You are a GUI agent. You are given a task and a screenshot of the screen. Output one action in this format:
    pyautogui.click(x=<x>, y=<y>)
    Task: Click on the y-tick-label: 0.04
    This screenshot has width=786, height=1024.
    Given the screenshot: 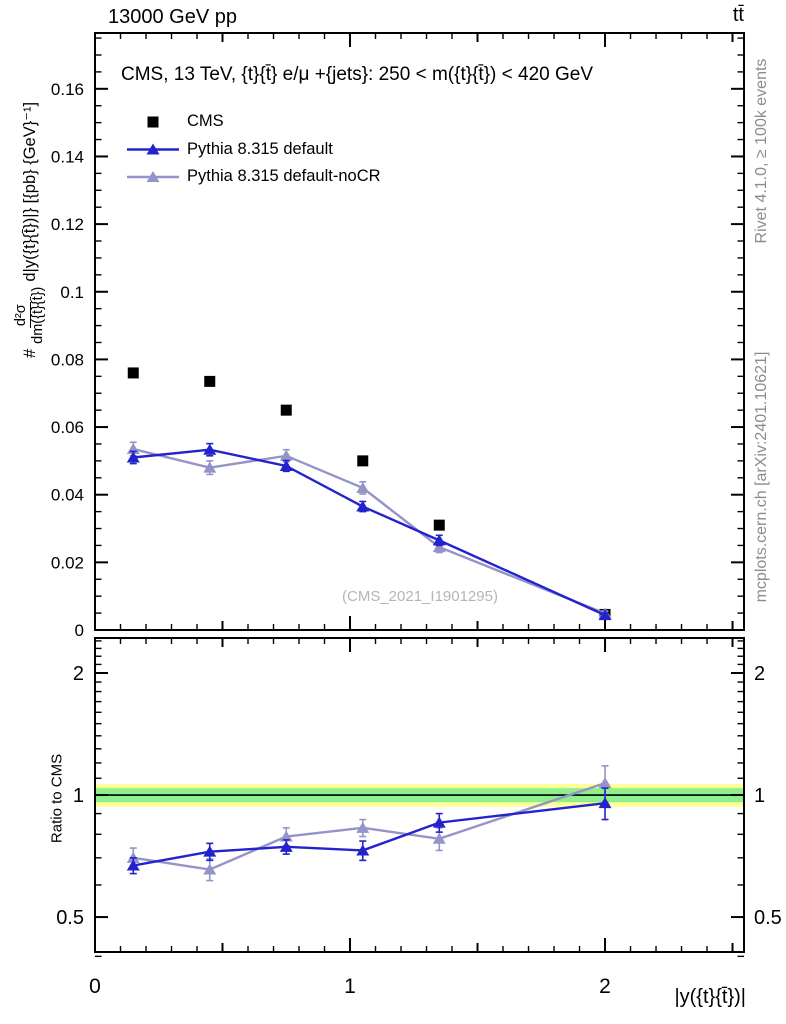 What is the action you would take?
    pyautogui.click(x=67, y=495)
    